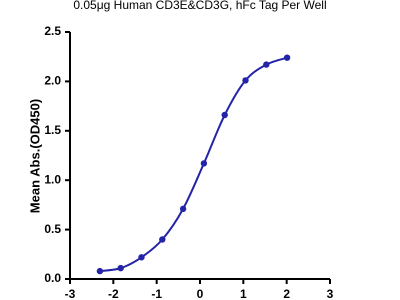  I want to click on x-tick-label: -2, so click(113, 293).